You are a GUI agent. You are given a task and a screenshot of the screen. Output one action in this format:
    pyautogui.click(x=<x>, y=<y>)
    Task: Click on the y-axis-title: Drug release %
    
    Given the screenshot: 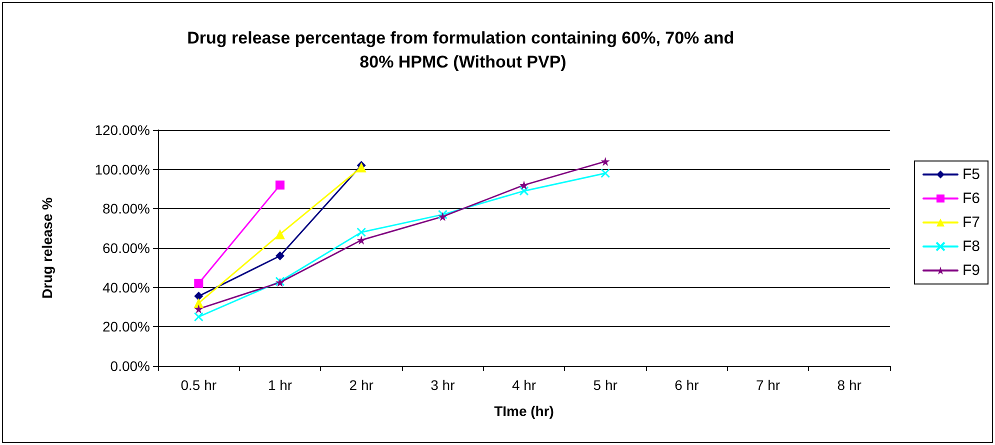 What is the action you would take?
    pyautogui.click(x=47, y=247)
    